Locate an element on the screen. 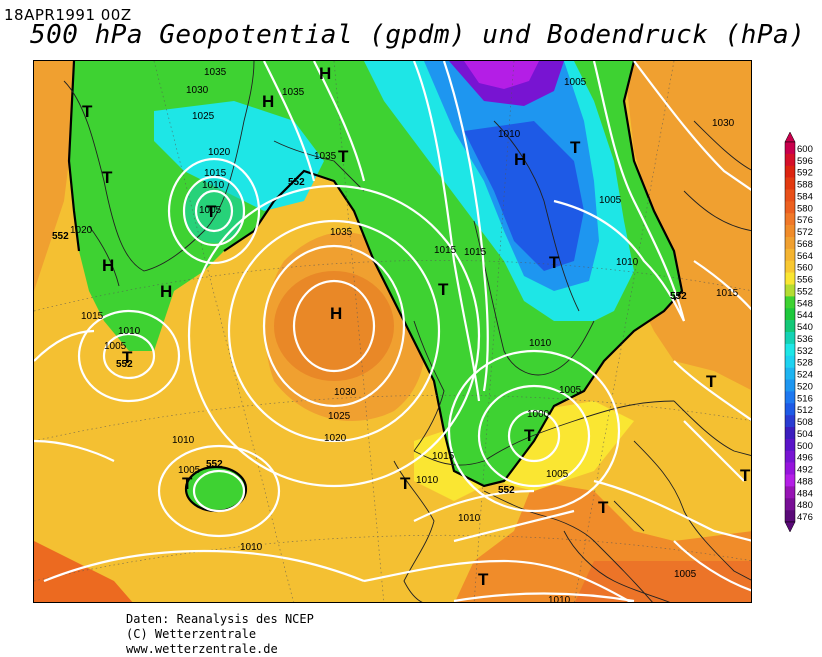 The image size is (822, 657). colorbar-tick-label: 512 is located at coordinates (805, 410).